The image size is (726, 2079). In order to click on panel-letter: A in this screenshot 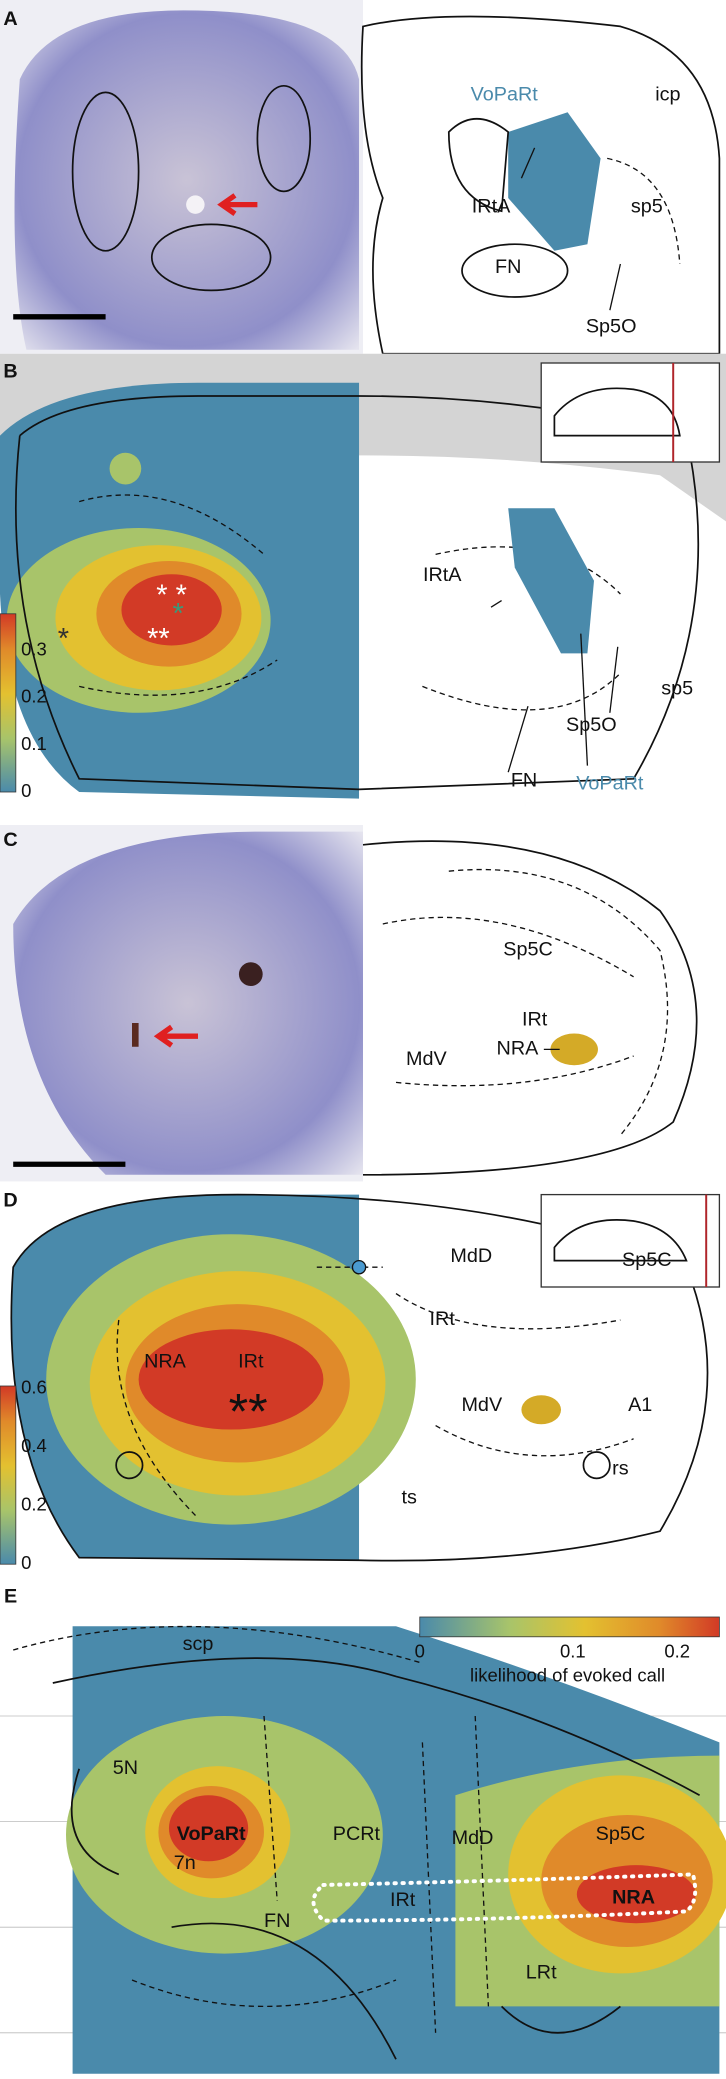, I will do `click(10, 19)`.